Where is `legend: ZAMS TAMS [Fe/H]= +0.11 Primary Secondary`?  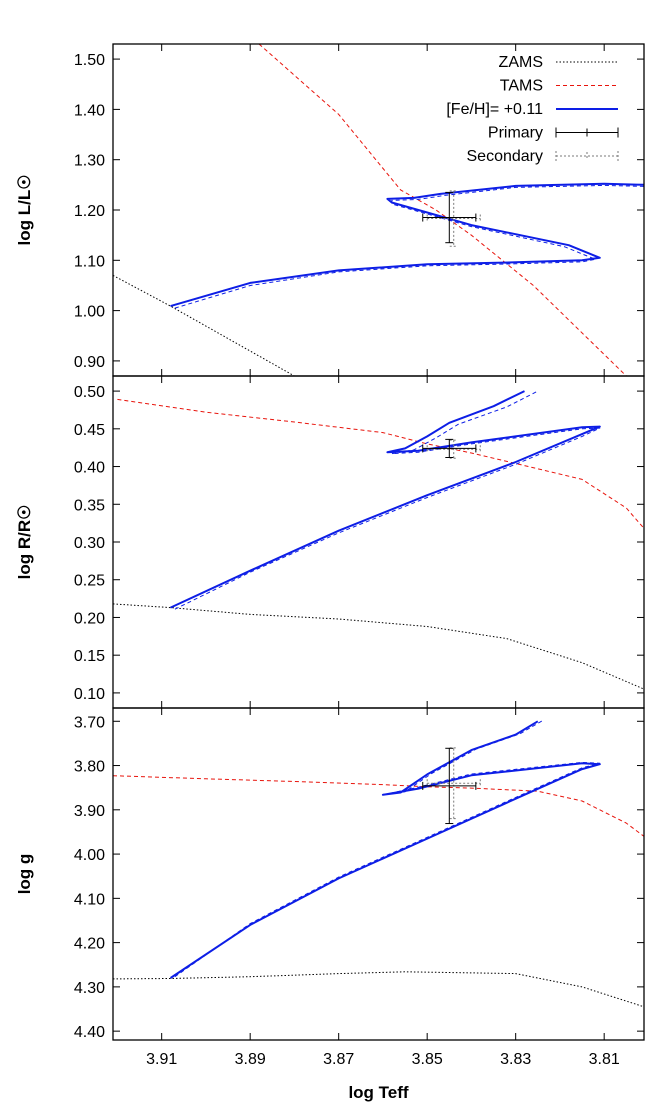 legend: ZAMS TAMS [Fe/H]= +0.11 Primary Secondary is located at coordinates (532, 109).